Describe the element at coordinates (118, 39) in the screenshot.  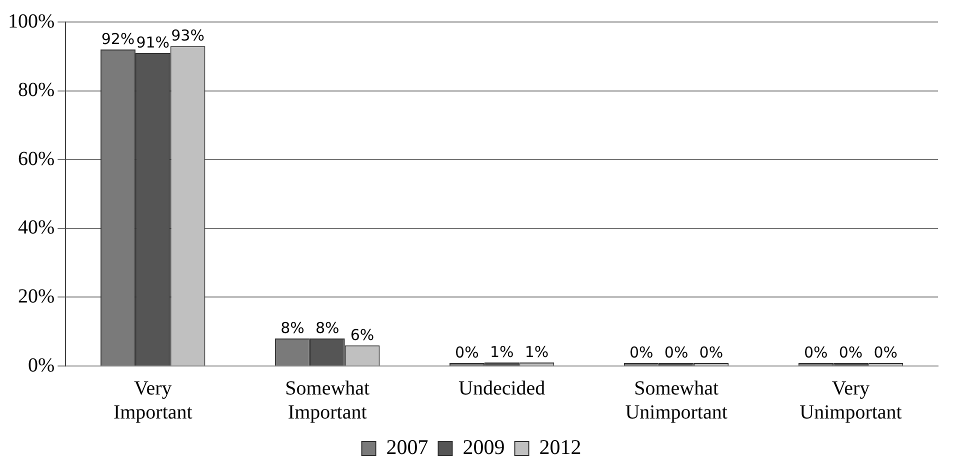
I see `data-label: 92%` at that location.